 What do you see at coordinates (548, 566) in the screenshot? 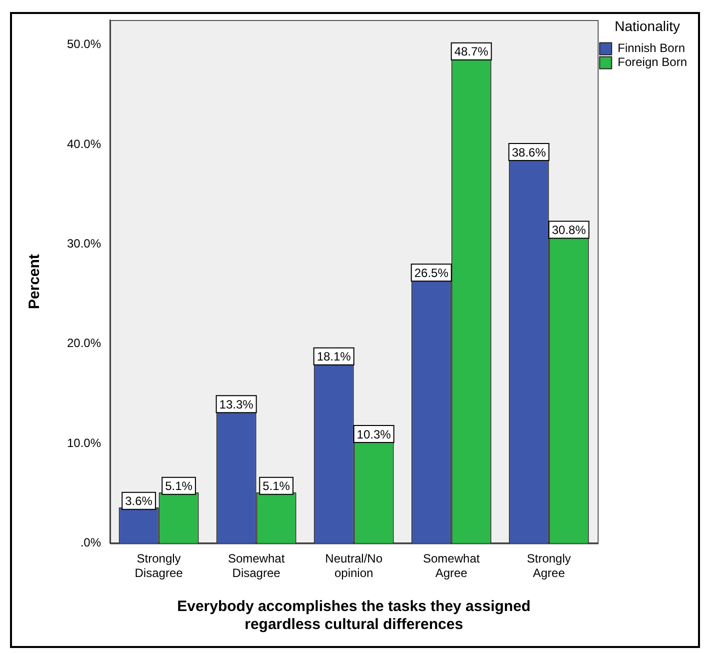
I see `x-tick-label: Strongly Agree` at bounding box center [548, 566].